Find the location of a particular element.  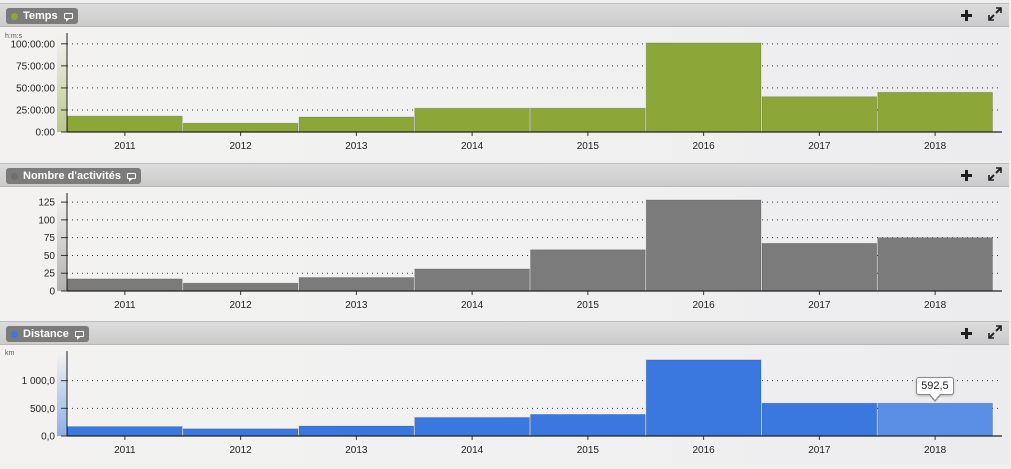

panel-header: Temps is located at coordinates (504, 15).